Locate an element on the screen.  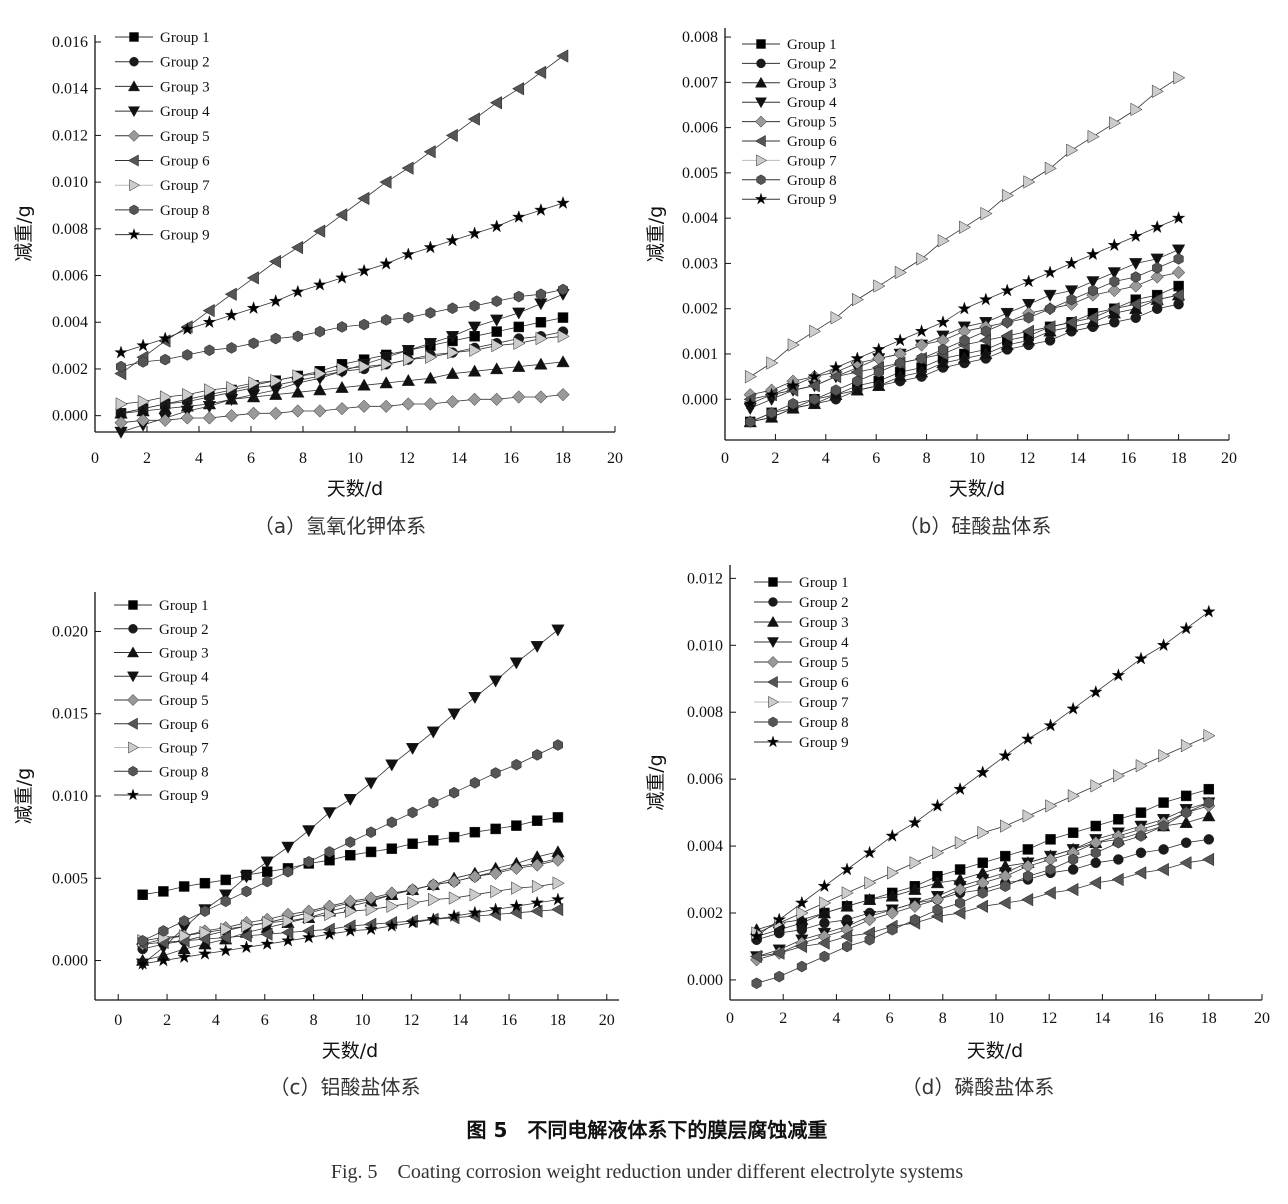
y-tick-label: 0.004 is located at coordinates (700, 218).